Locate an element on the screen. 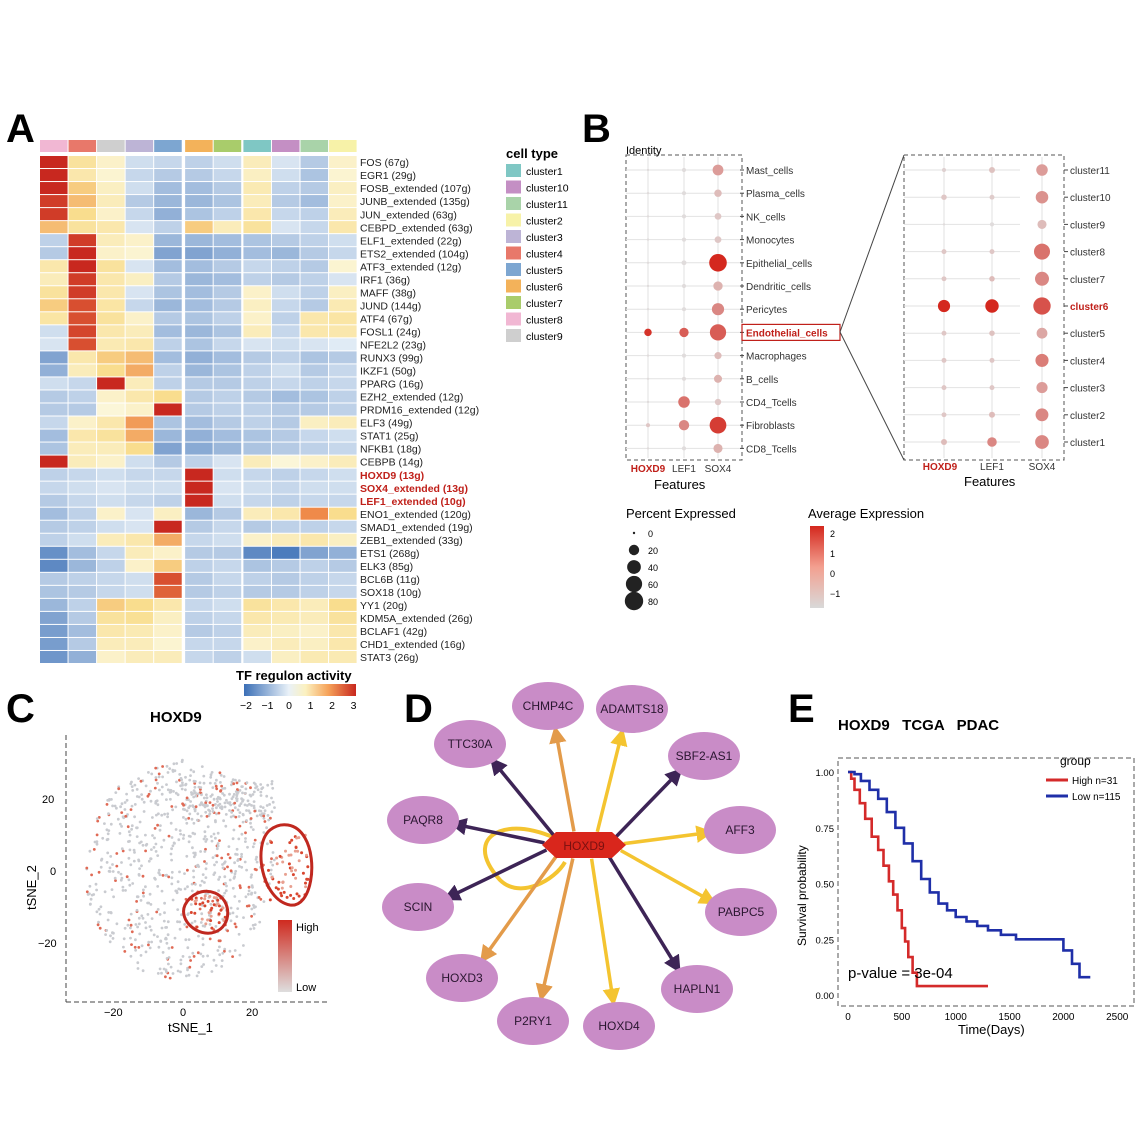 Image resolution: width=1148 pixels, height=1148 pixels. row-label-B_cells: B_cells is located at coordinates (762, 380).